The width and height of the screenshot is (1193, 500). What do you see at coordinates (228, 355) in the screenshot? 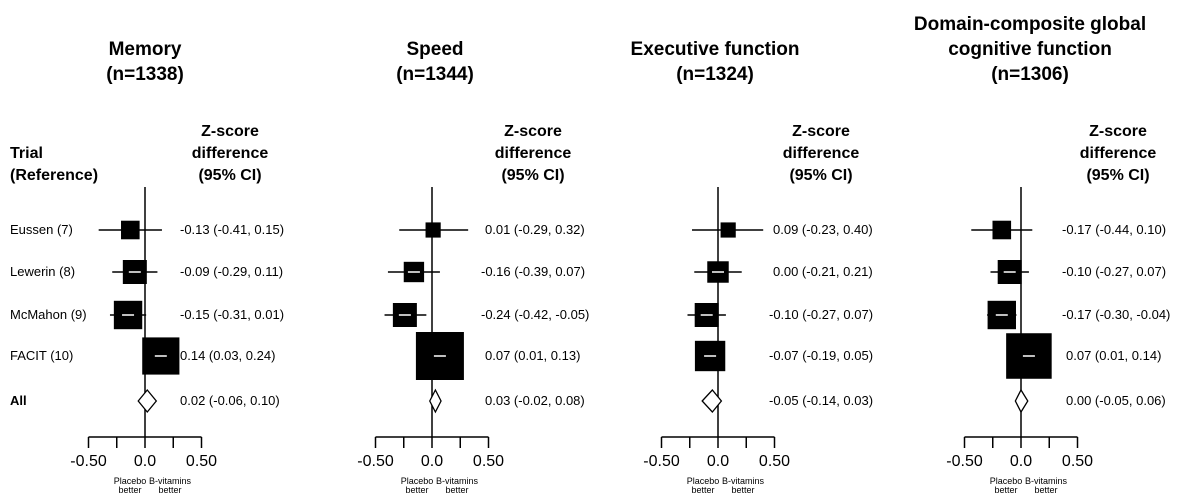
I see `estimate-label: 0.14 (0.03, 0.24)` at bounding box center [228, 355].